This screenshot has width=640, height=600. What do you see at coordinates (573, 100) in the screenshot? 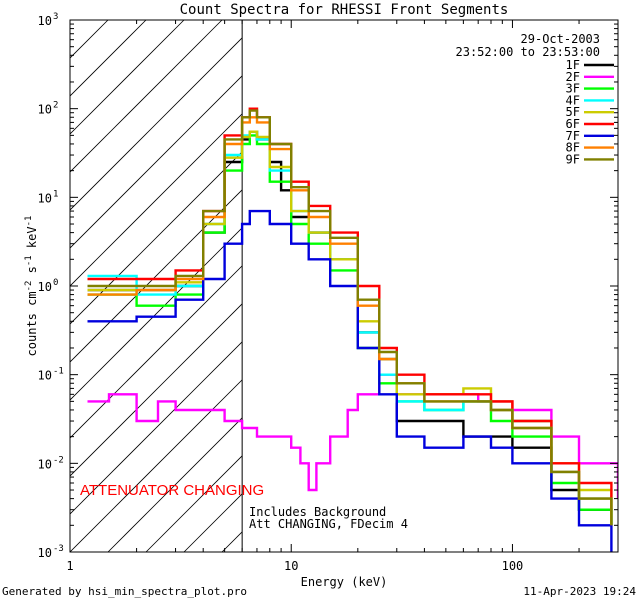
I see `legend-label-4F: 4F` at bounding box center [573, 100].